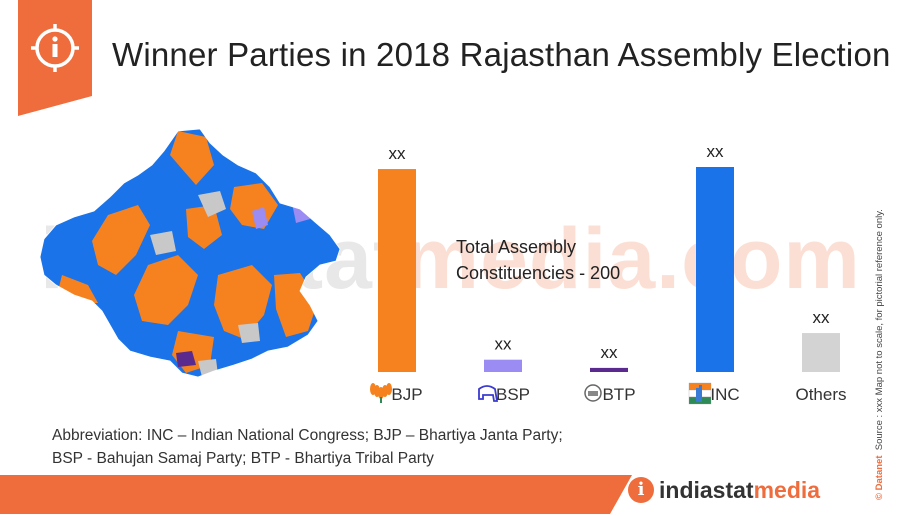 The image size is (904, 516). Describe the element at coordinates (381, 393) in the screenshot. I see `lotus-icon` at that location.